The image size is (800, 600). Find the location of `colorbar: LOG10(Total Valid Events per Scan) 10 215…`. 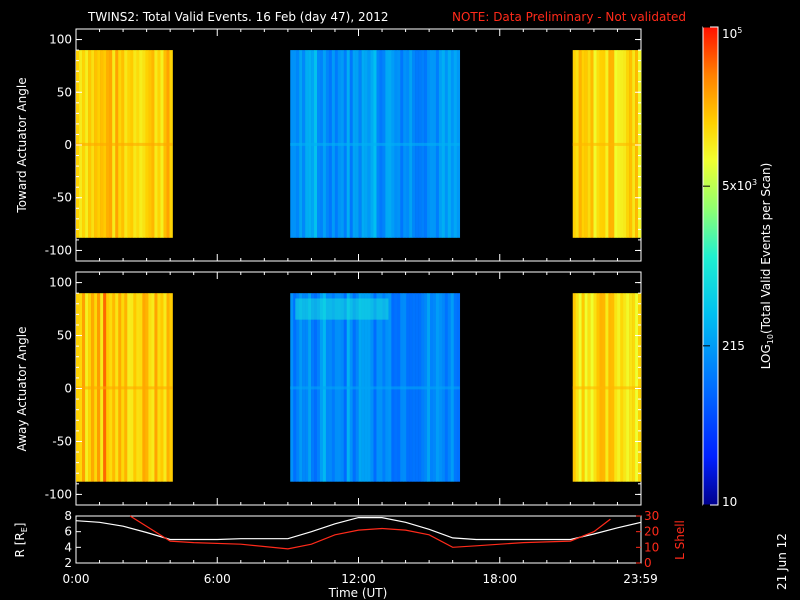

colorbar: LOG10(Total Valid Events per Scan) 10 215… is located at coordinates (738, 267).